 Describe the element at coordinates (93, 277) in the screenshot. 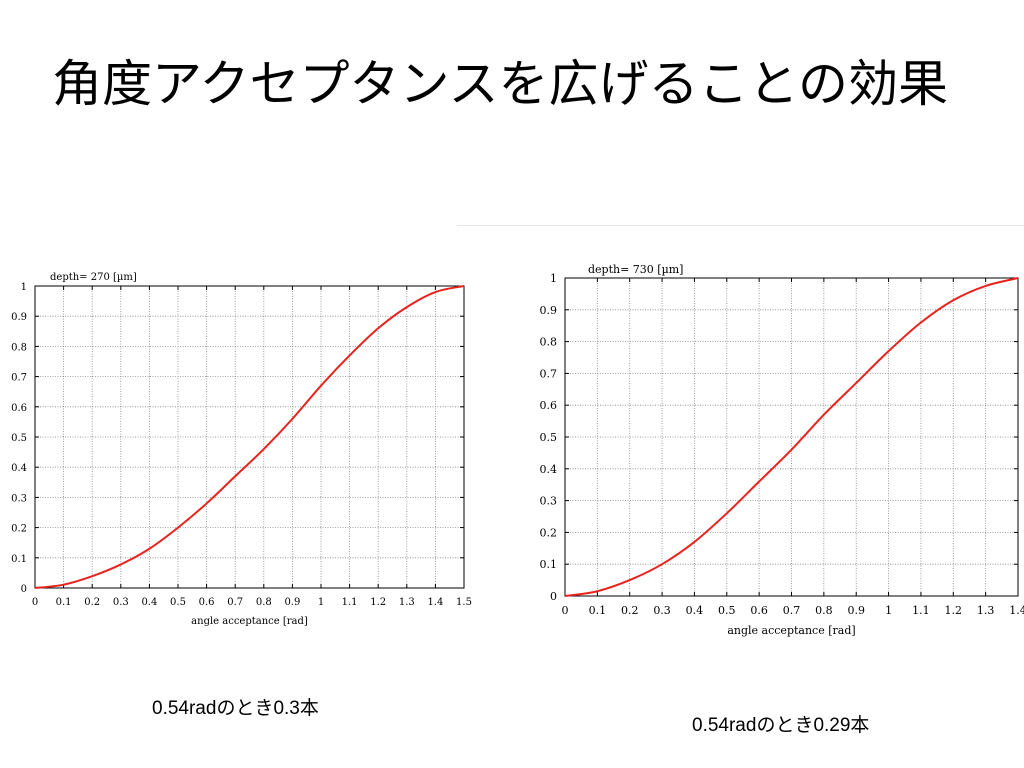

I see `chart-title: depth= 270 [µm]` at that location.